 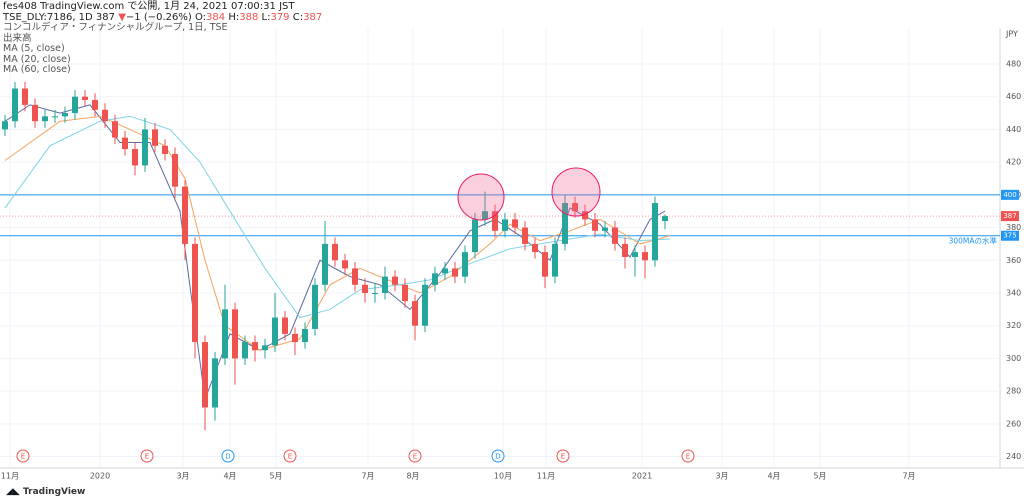 What do you see at coordinates (266, 17) in the screenshot?
I see `ohlc-label: L:` at bounding box center [266, 17].